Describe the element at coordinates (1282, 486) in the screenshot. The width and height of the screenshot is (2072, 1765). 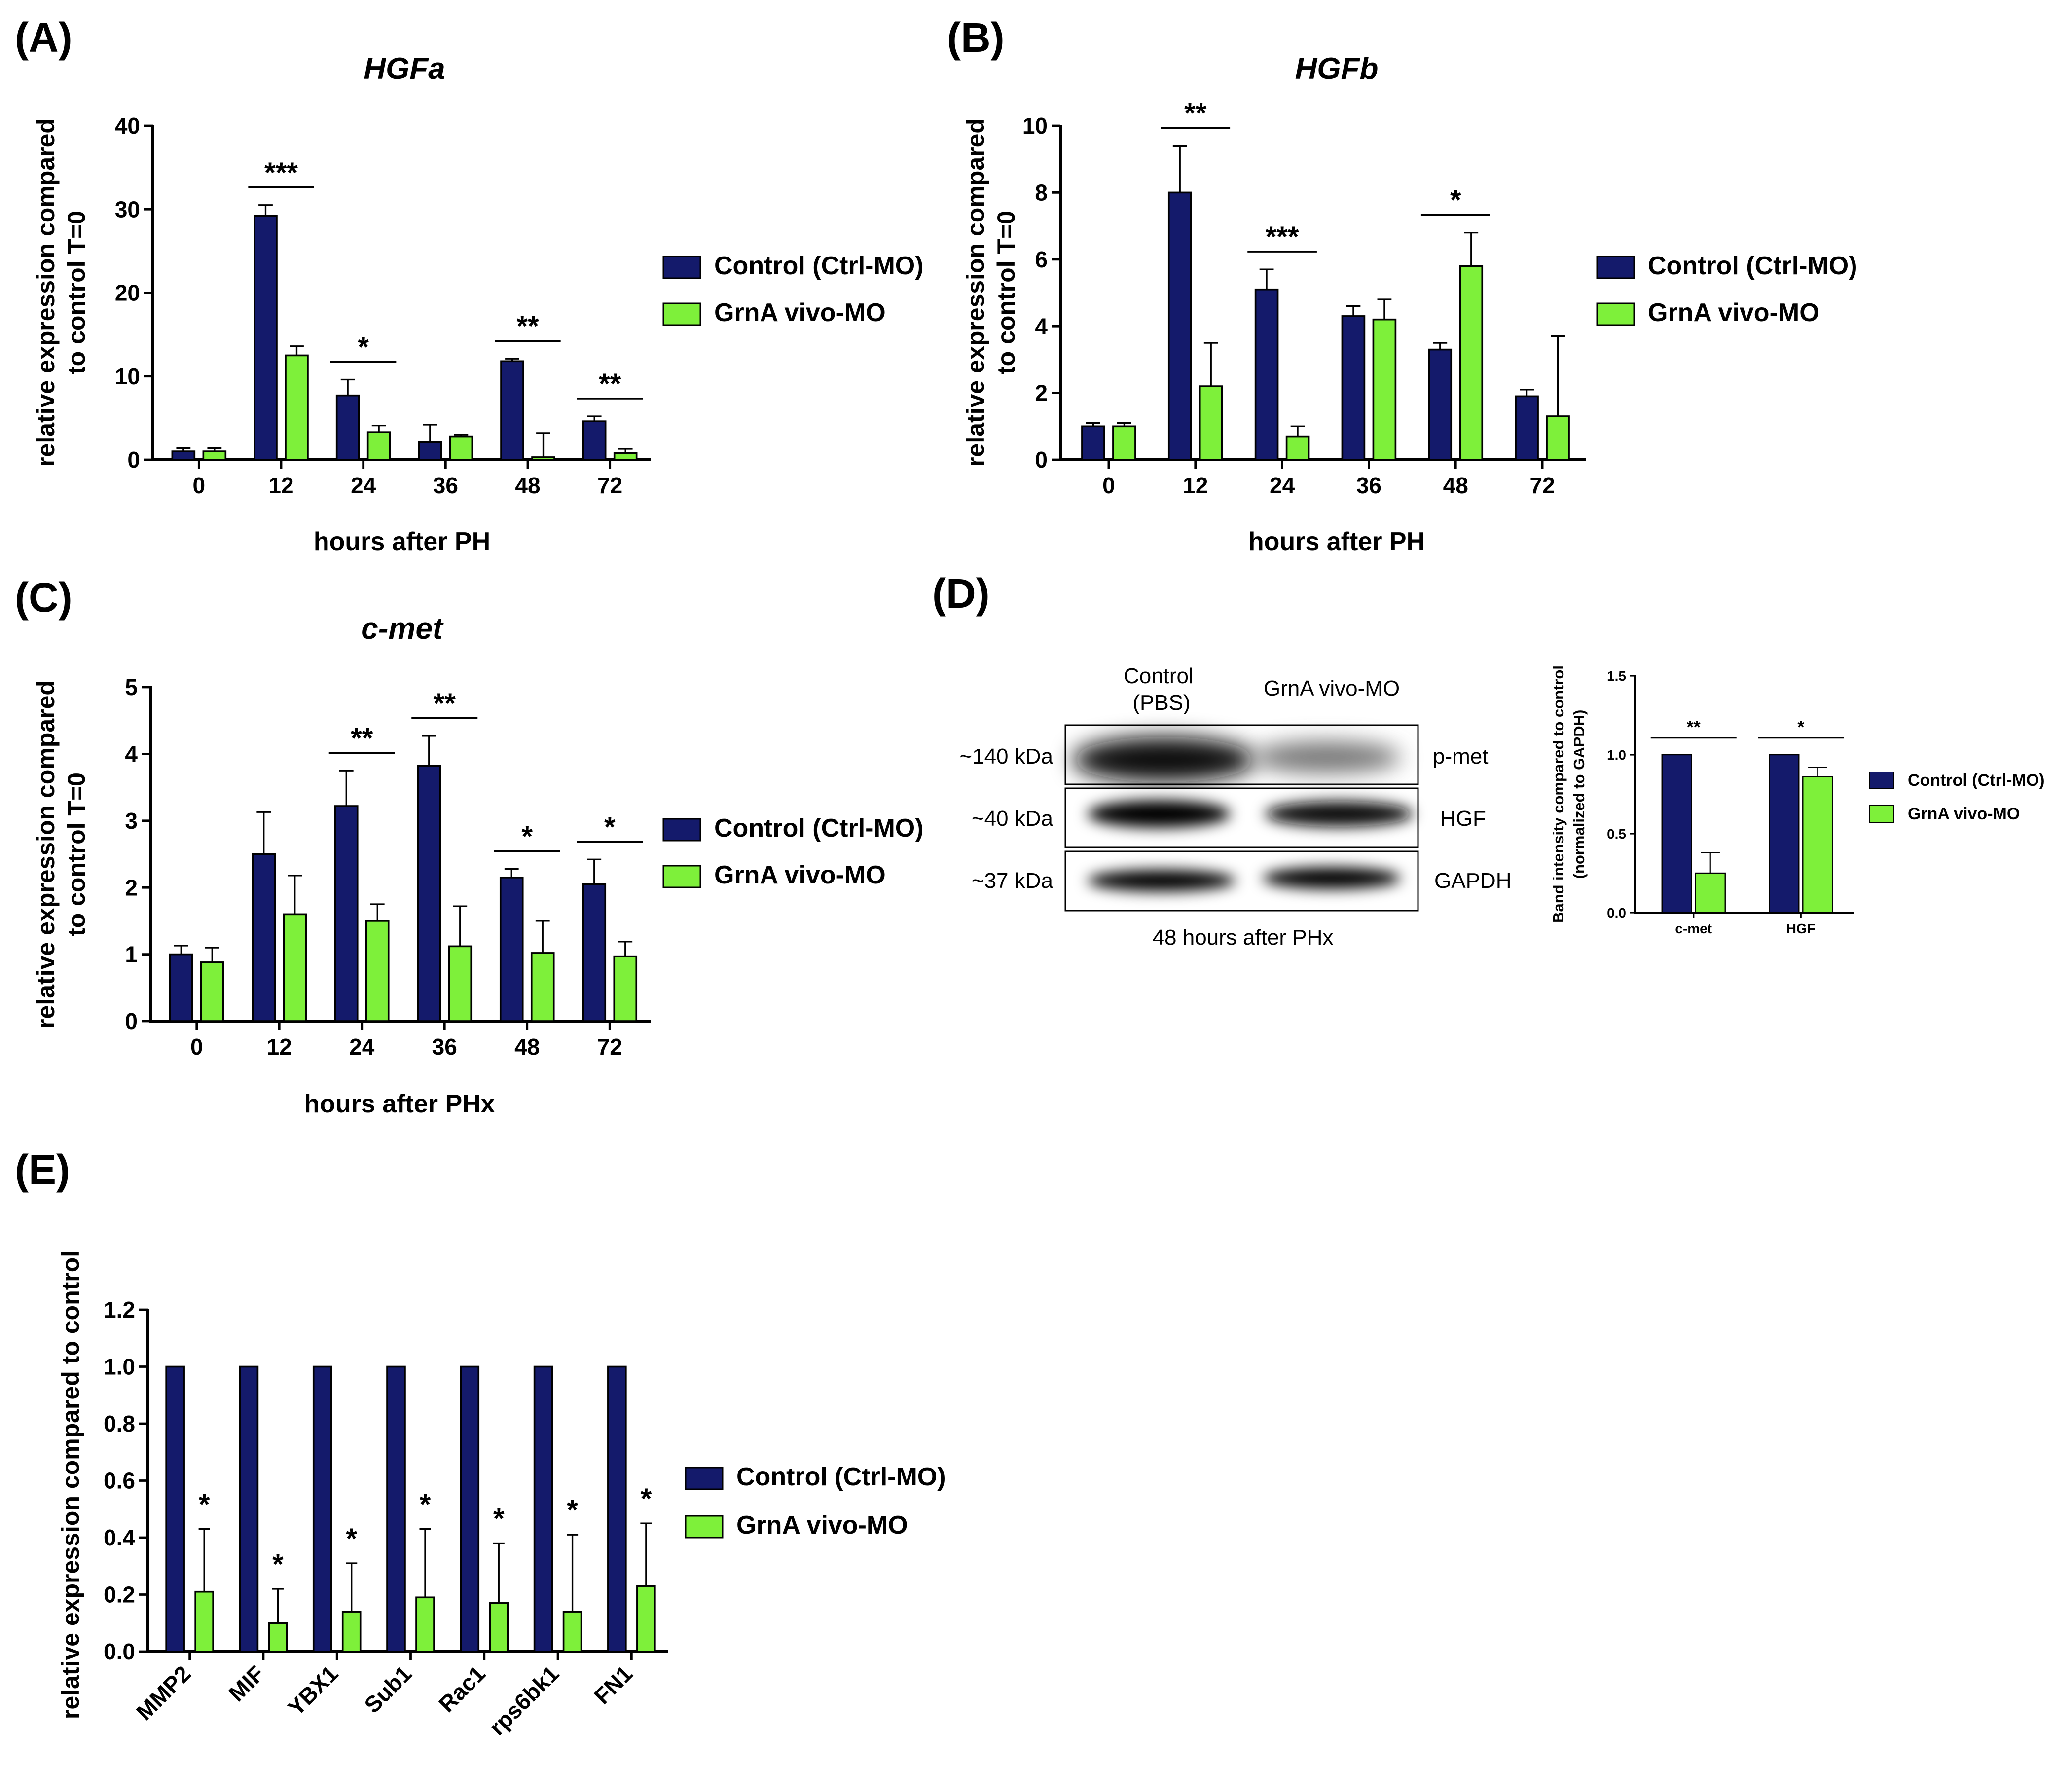
I see `chart-b-x-tick-label-24: 24` at that location.